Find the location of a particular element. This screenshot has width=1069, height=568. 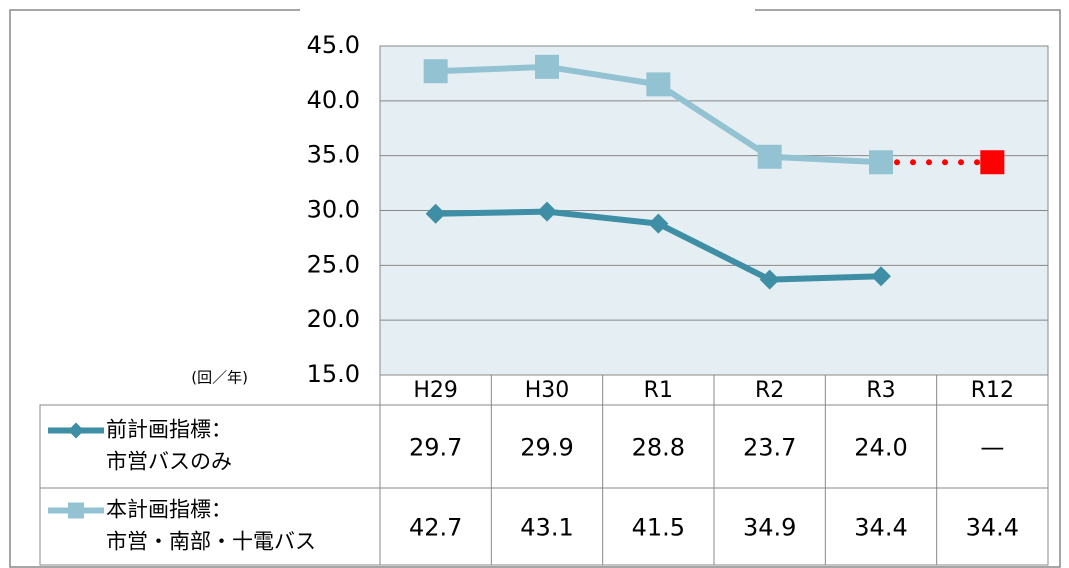

data-label: 28.8 is located at coordinates (658, 448).